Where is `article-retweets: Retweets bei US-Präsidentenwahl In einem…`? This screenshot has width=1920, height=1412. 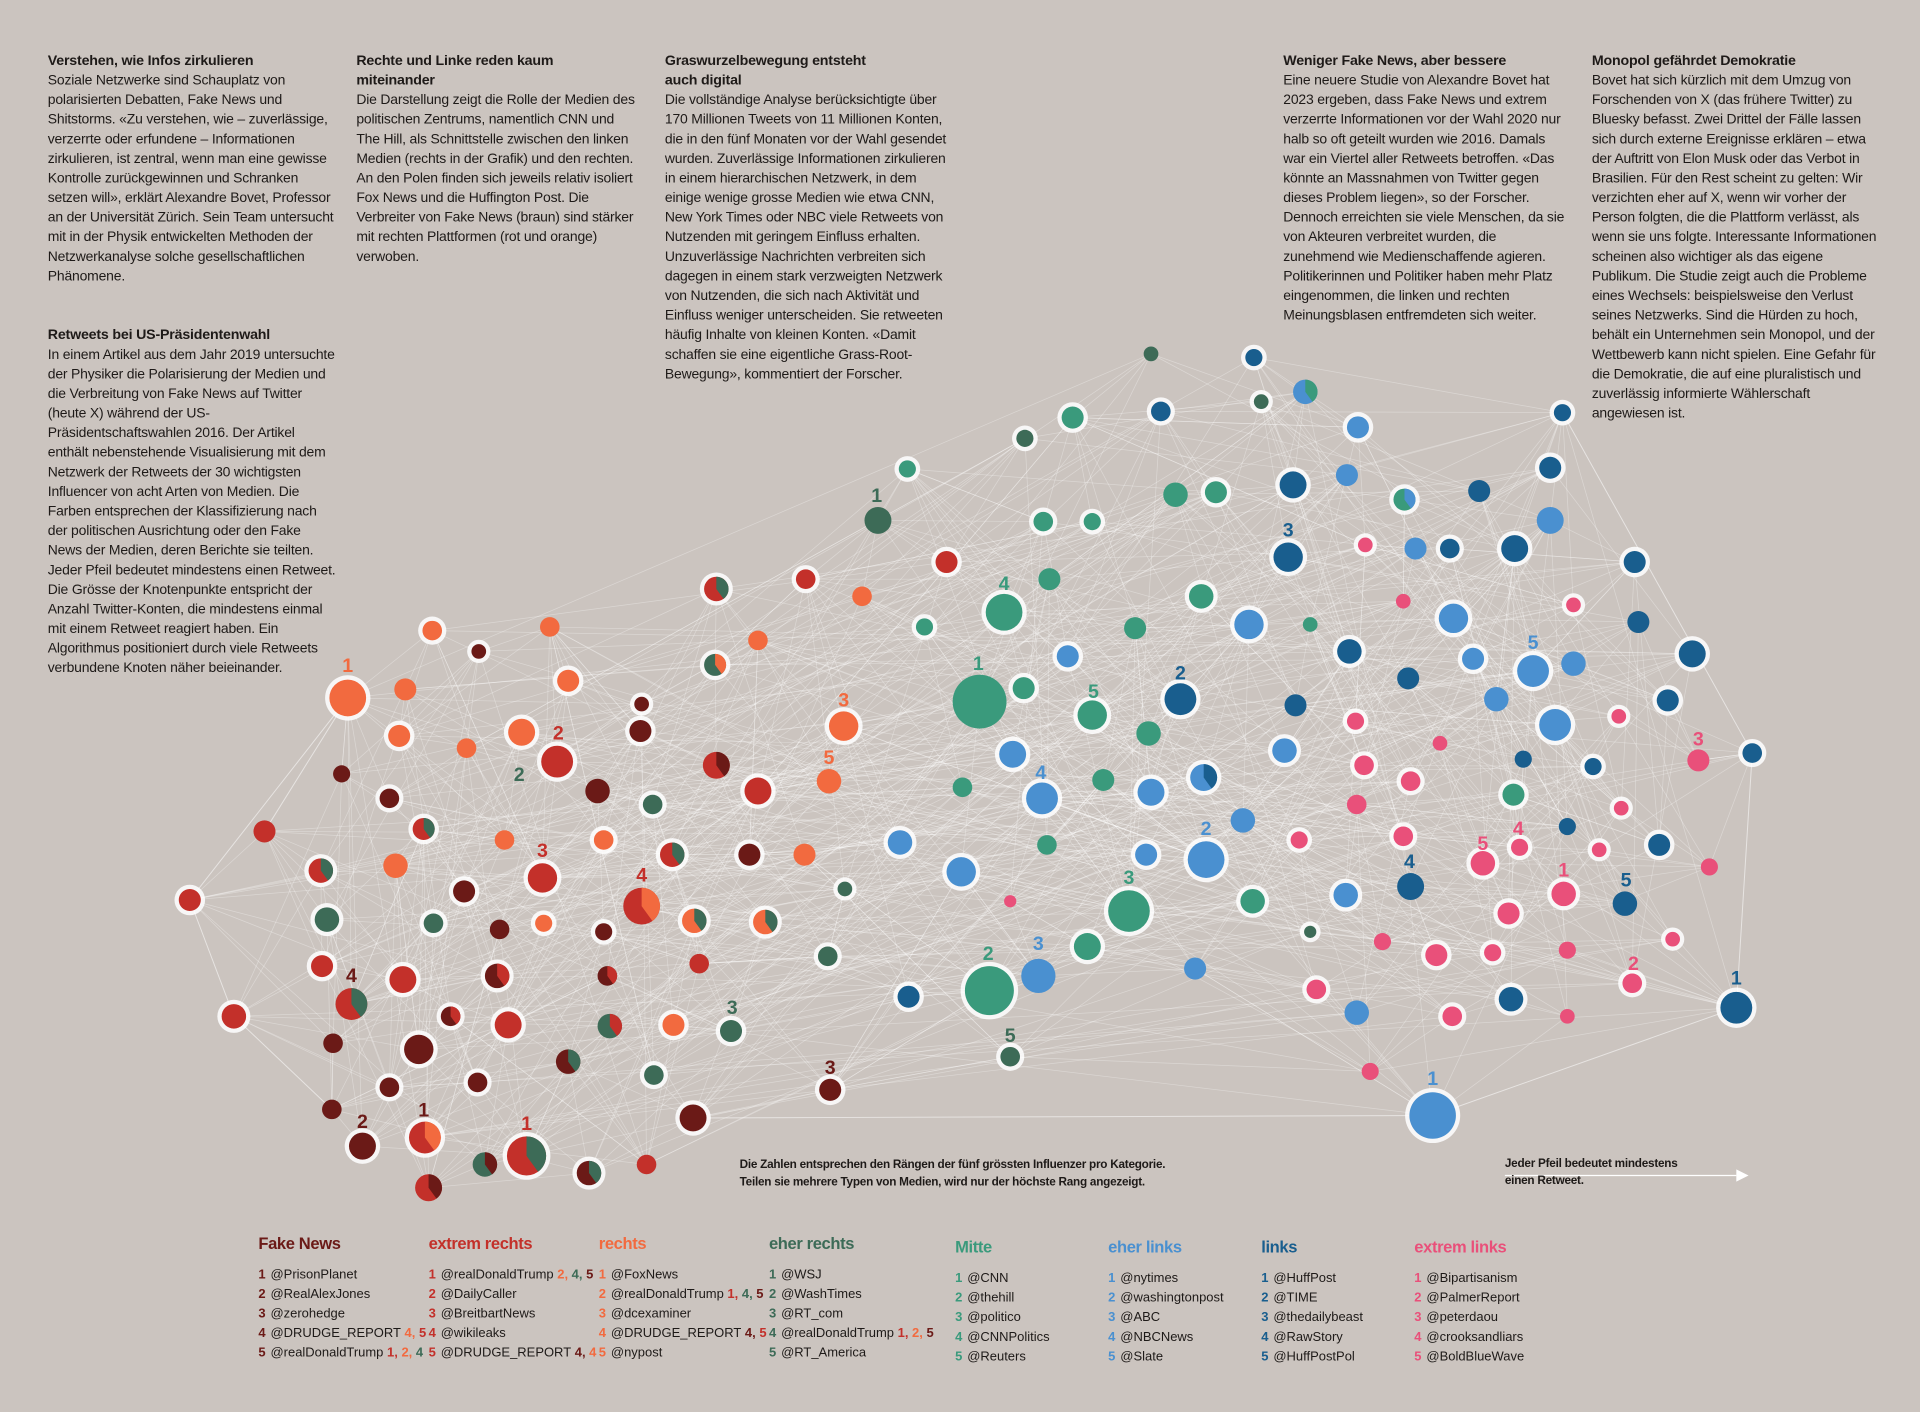
article-retweets: Retweets bei US-Präsidentenwahl In einem… is located at coordinates (192, 502).